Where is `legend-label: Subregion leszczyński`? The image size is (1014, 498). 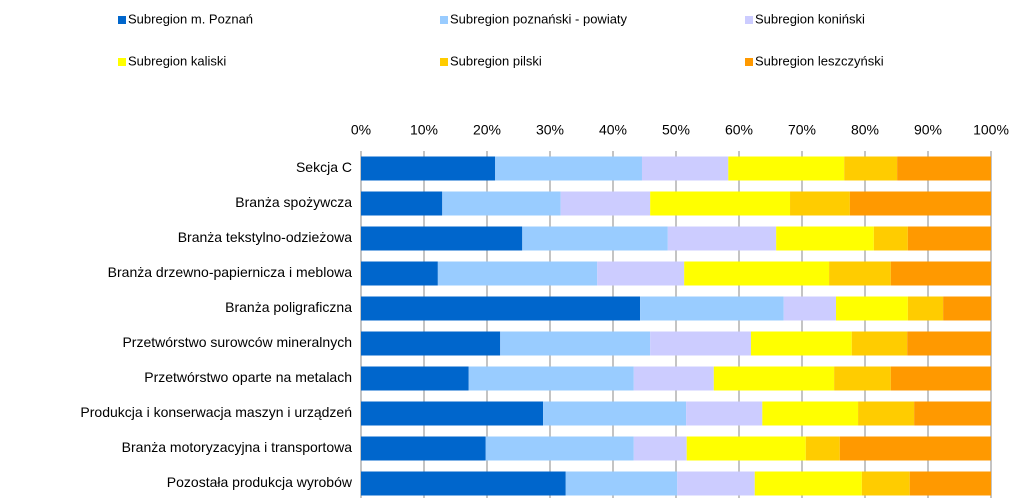
legend-label: Subregion leszczyński is located at coordinates (819, 60).